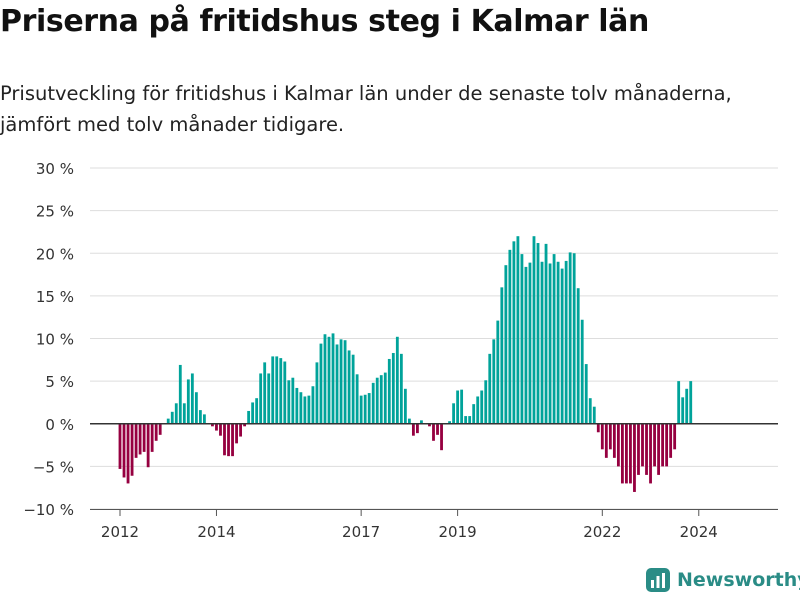 The width and height of the screenshot is (800, 600). I want to click on annotation-label: 5 %, so click(740, 2).